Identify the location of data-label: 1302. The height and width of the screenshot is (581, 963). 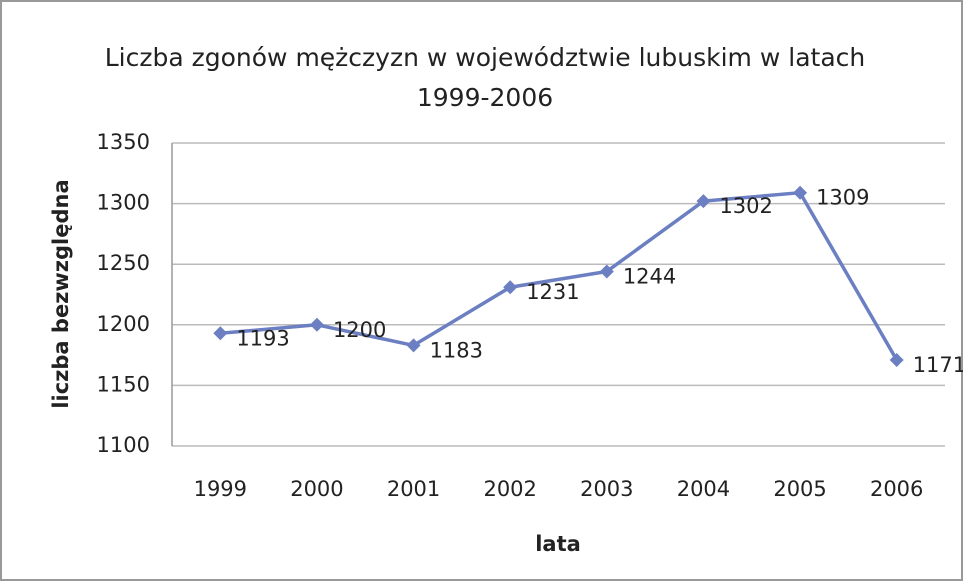
(745, 206).